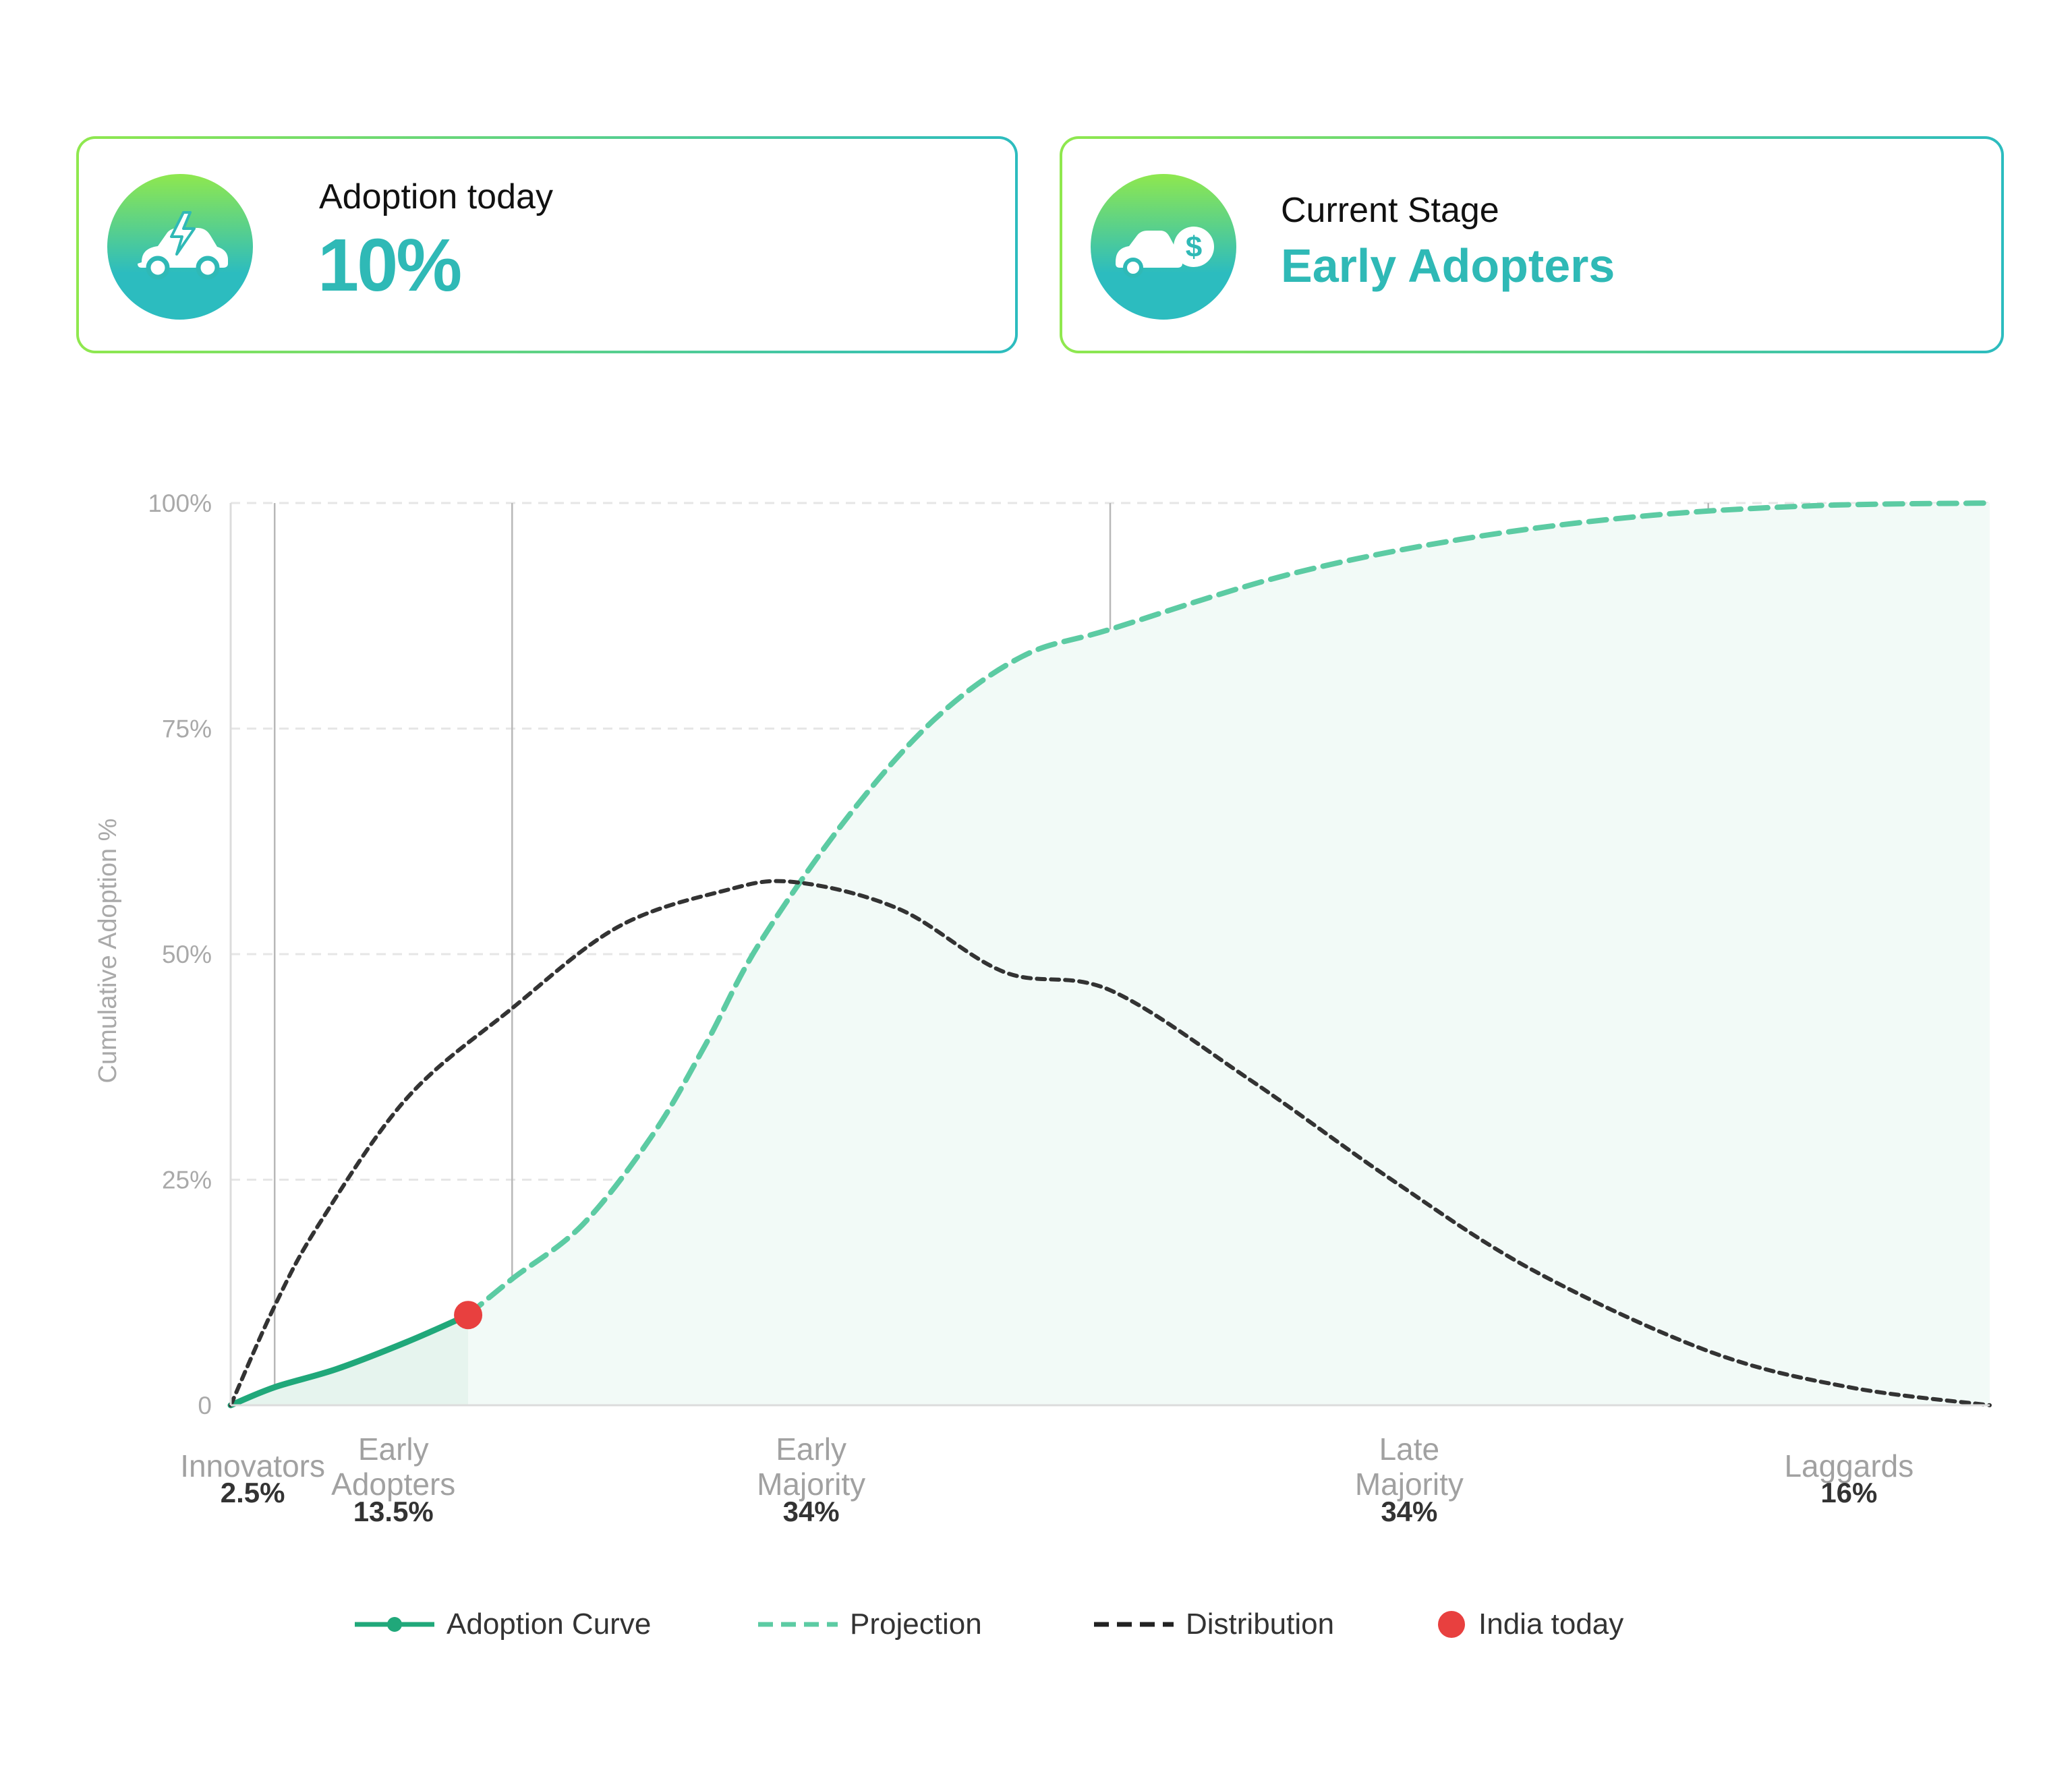  What do you see at coordinates (547, 244) in the screenshot?
I see `adoption-today-card: Adoption today 10%` at bounding box center [547, 244].